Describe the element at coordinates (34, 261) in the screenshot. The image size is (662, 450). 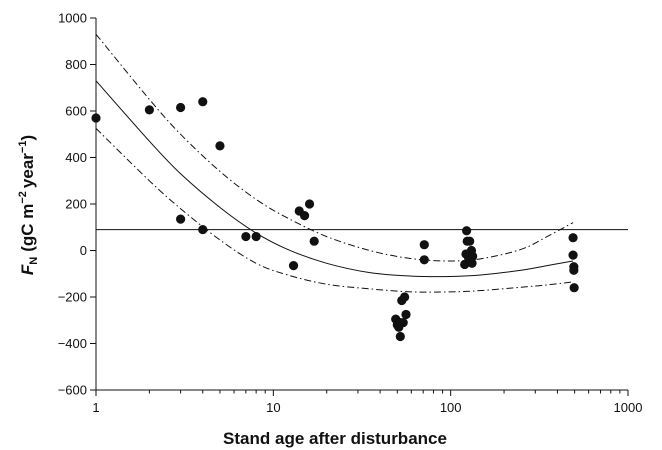
I see `y-axis-subscript: N` at that location.